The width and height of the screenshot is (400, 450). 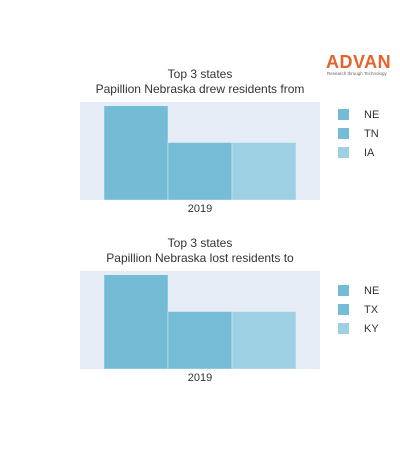 I want to click on chart-2-legend-item-tx: TX, so click(x=358, y=309).